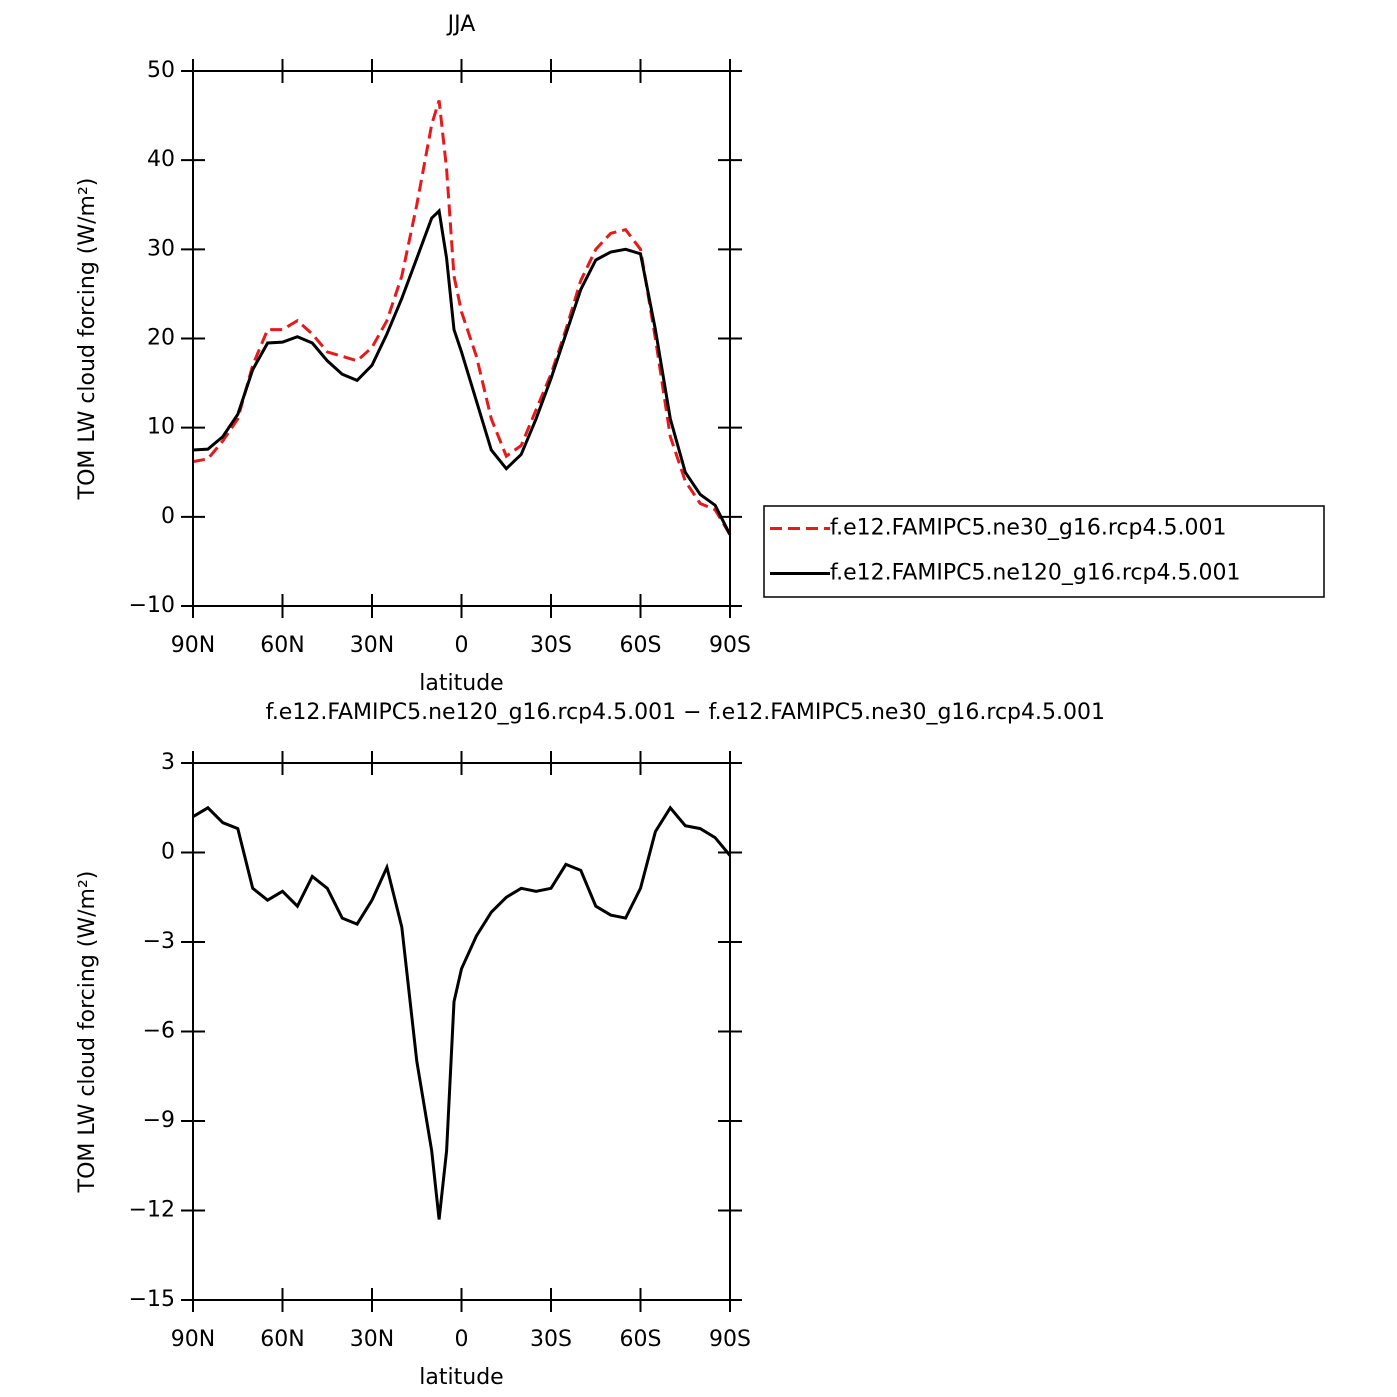 The height and width of the screenshot is (1397, 1397). What do you see at coordinates (1044, 551) in the screenshot?
I see `legend-box` at bounding box center [1044, 551].